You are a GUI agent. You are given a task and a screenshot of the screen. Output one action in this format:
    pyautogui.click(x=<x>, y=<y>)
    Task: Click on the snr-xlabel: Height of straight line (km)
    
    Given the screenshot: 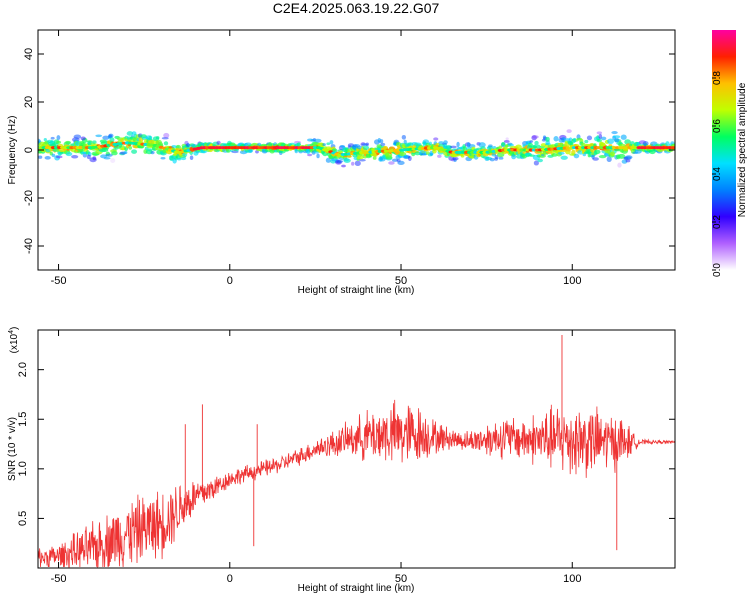 What is the action you would take?
    pyautogui.click(x=356, y=588)
    